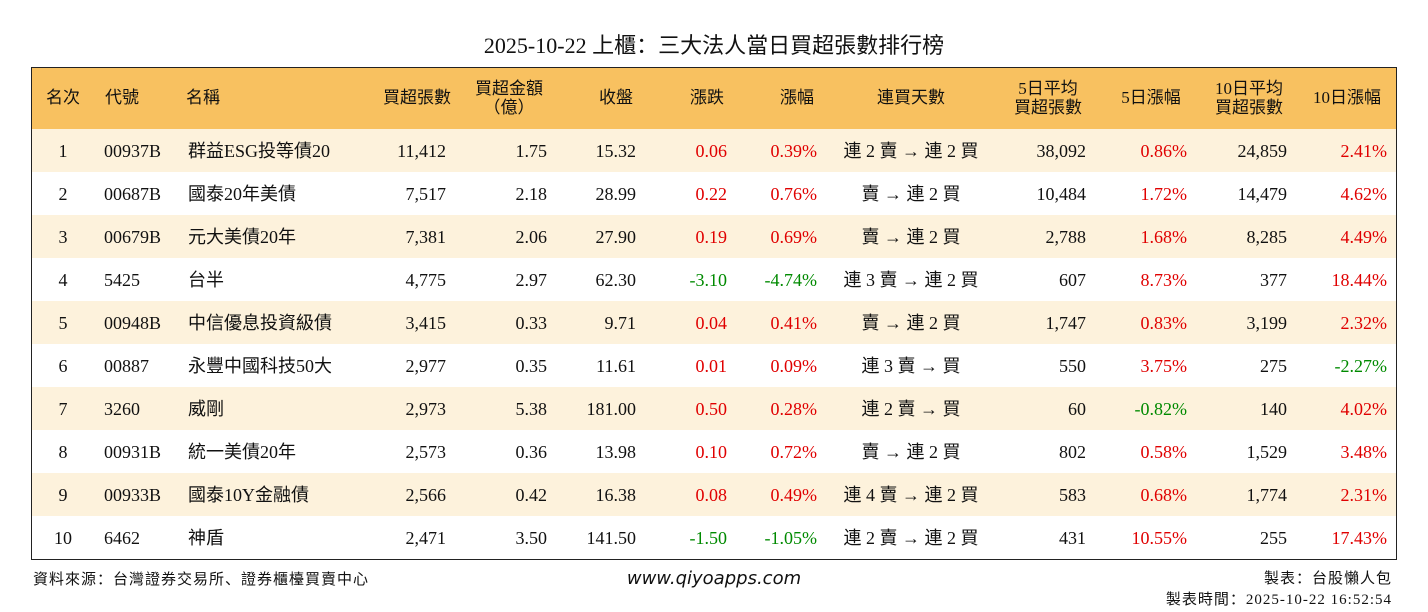 This screenshot has width=1428, height=612. I want to click on table-cell: 2,573, so click(426, 452).